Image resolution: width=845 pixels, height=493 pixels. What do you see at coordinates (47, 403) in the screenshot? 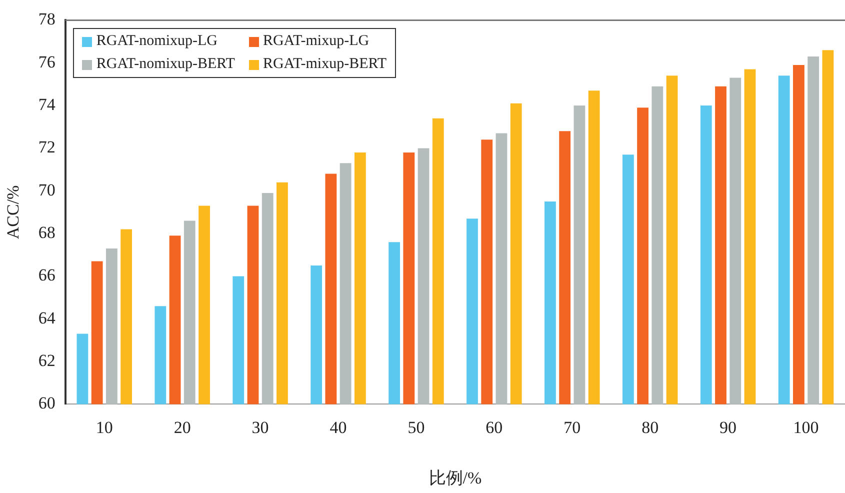
I see `y-tick-label: 60` at bounding box center [47, 403].